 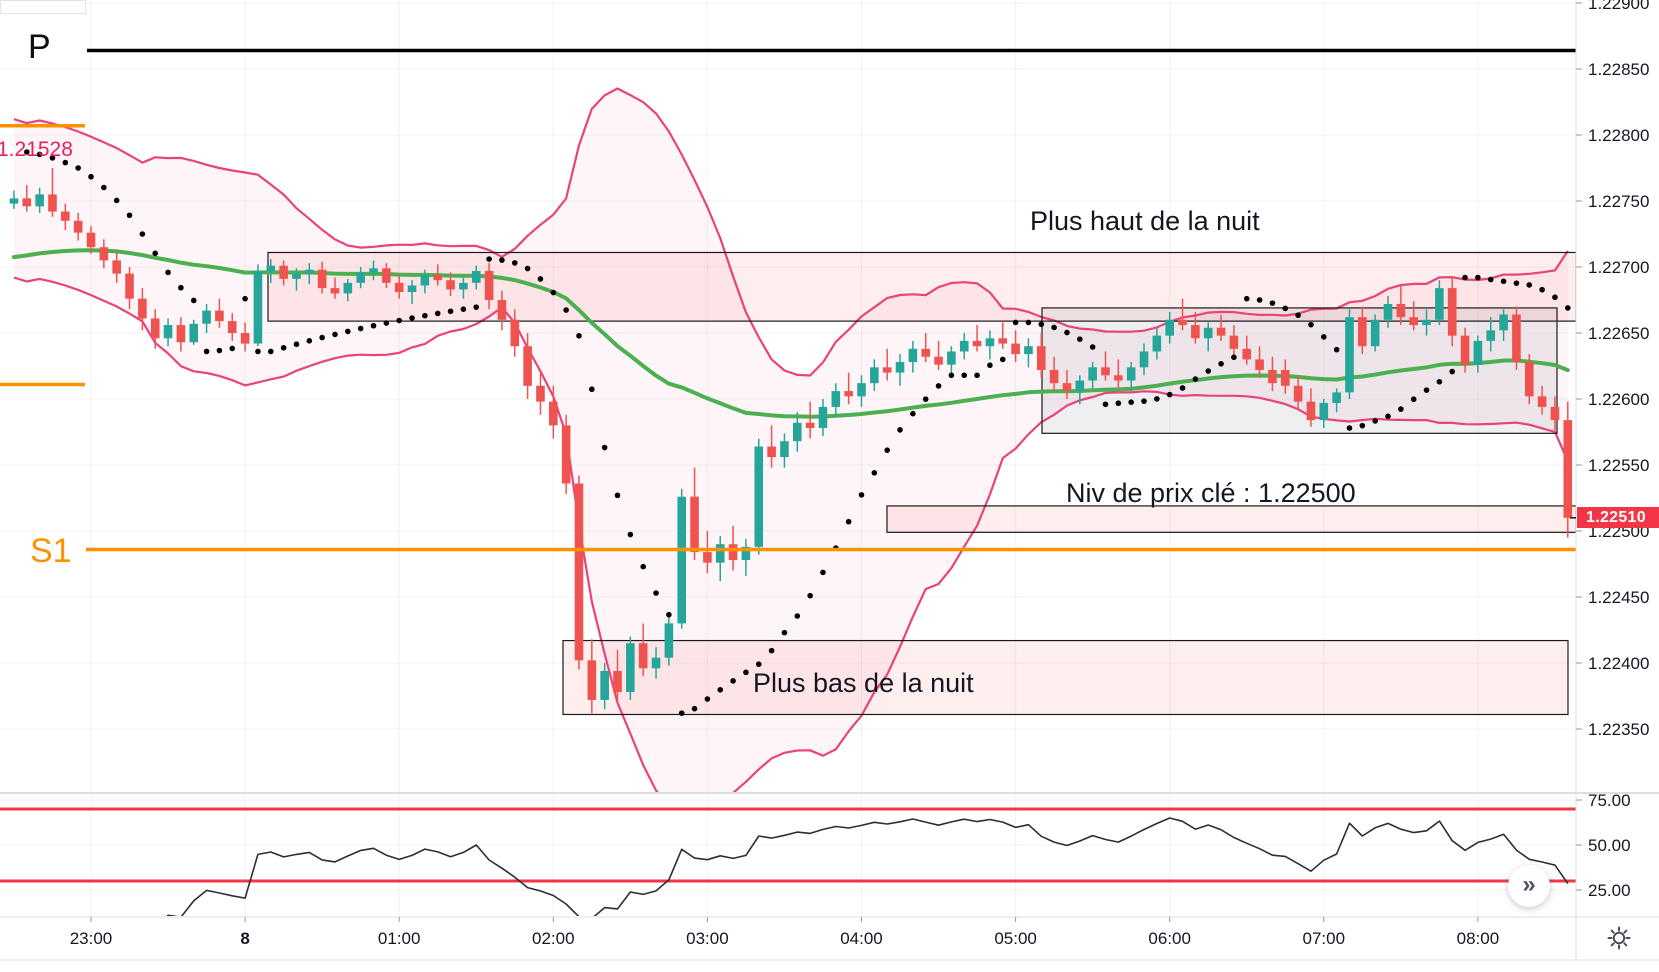 I want to click on night-low-zone, so click(x=1065, y=677).